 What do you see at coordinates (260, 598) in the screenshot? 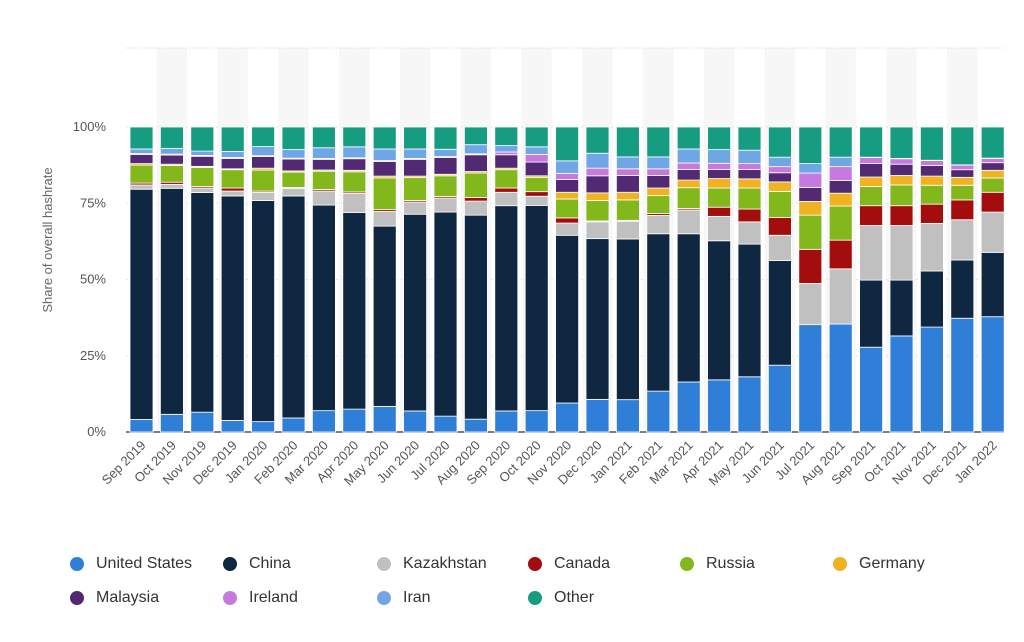
I see `legend-item-ireland: Ireland` at bounding box center [260, 598].